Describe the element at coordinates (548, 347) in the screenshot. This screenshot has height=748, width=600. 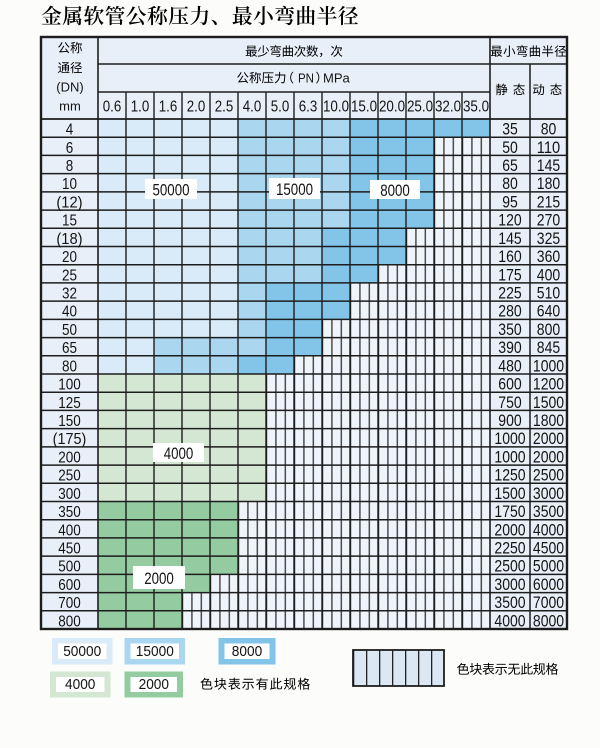
I see `svg-text: 845` at that location.